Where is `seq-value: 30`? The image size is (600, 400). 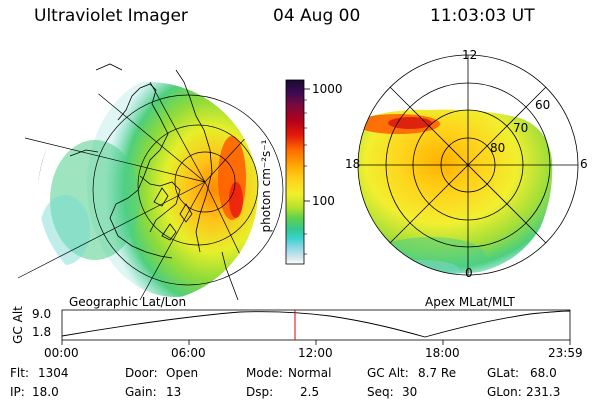 seq-value: 30 is located at coordinates (410, 392).